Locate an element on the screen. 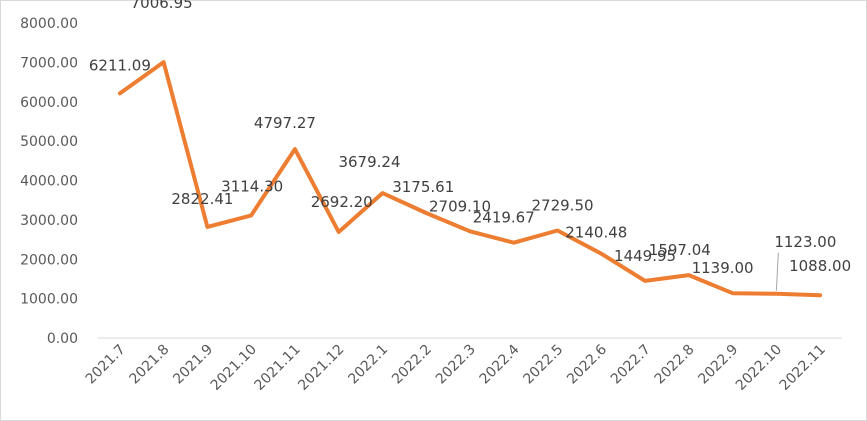 The image size is (867, 421). data-label: 2729.50 is located at coordinates (563, 206).